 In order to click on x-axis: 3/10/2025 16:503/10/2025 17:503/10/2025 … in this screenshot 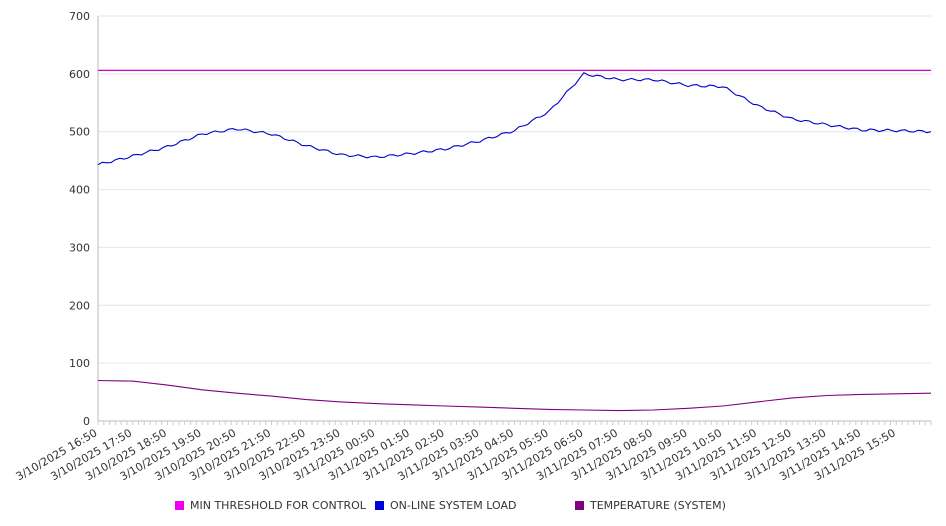, I will do `click(473, 451)`.